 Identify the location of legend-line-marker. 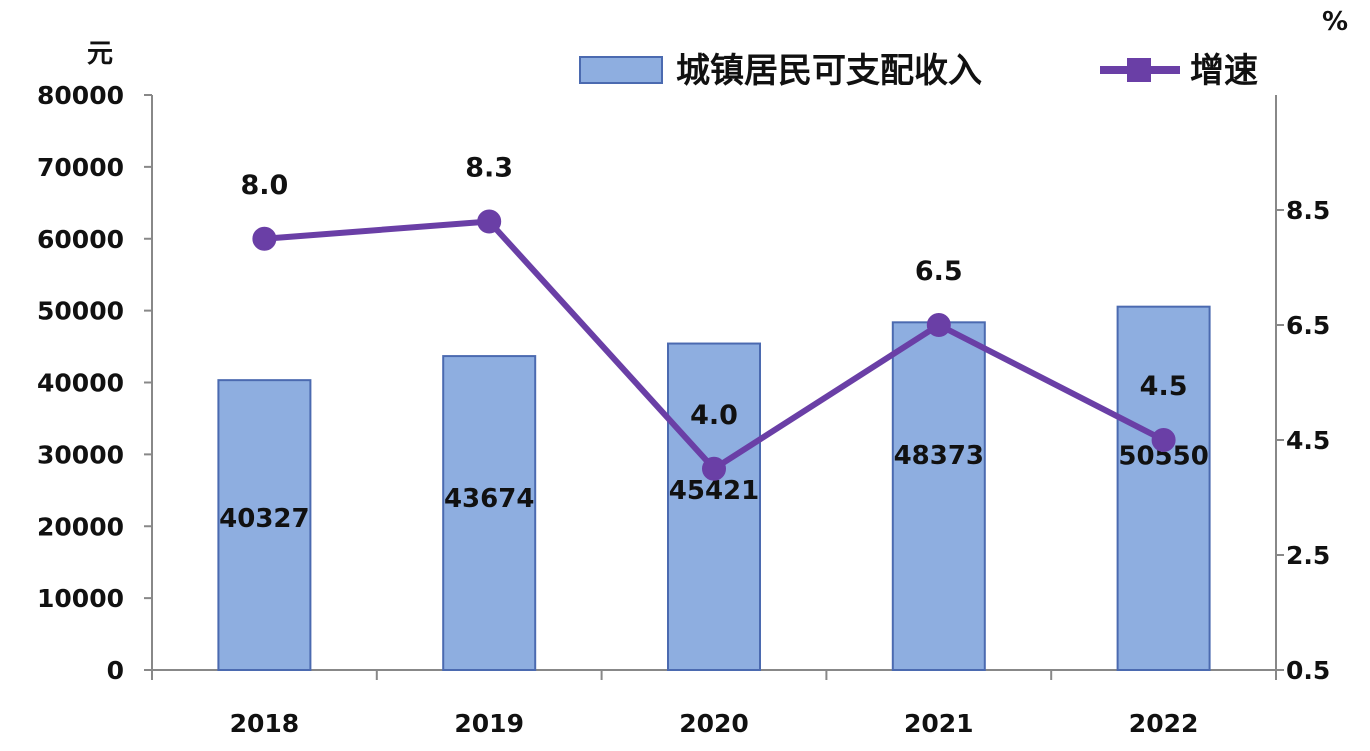
(1139, 70).